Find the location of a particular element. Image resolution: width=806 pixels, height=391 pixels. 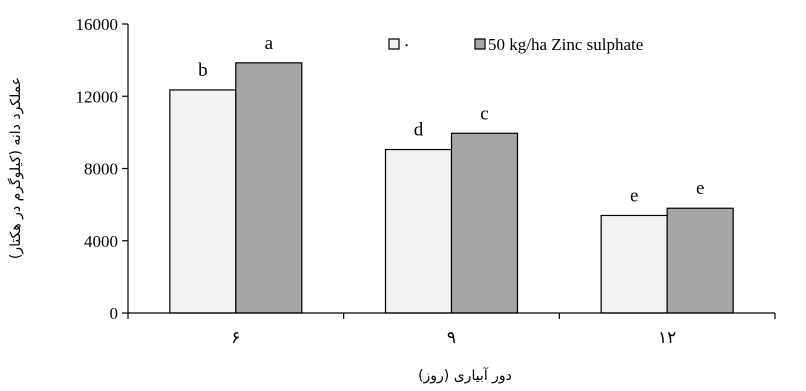

x-tick-label: ۹ is located at coordinates (451, 337).